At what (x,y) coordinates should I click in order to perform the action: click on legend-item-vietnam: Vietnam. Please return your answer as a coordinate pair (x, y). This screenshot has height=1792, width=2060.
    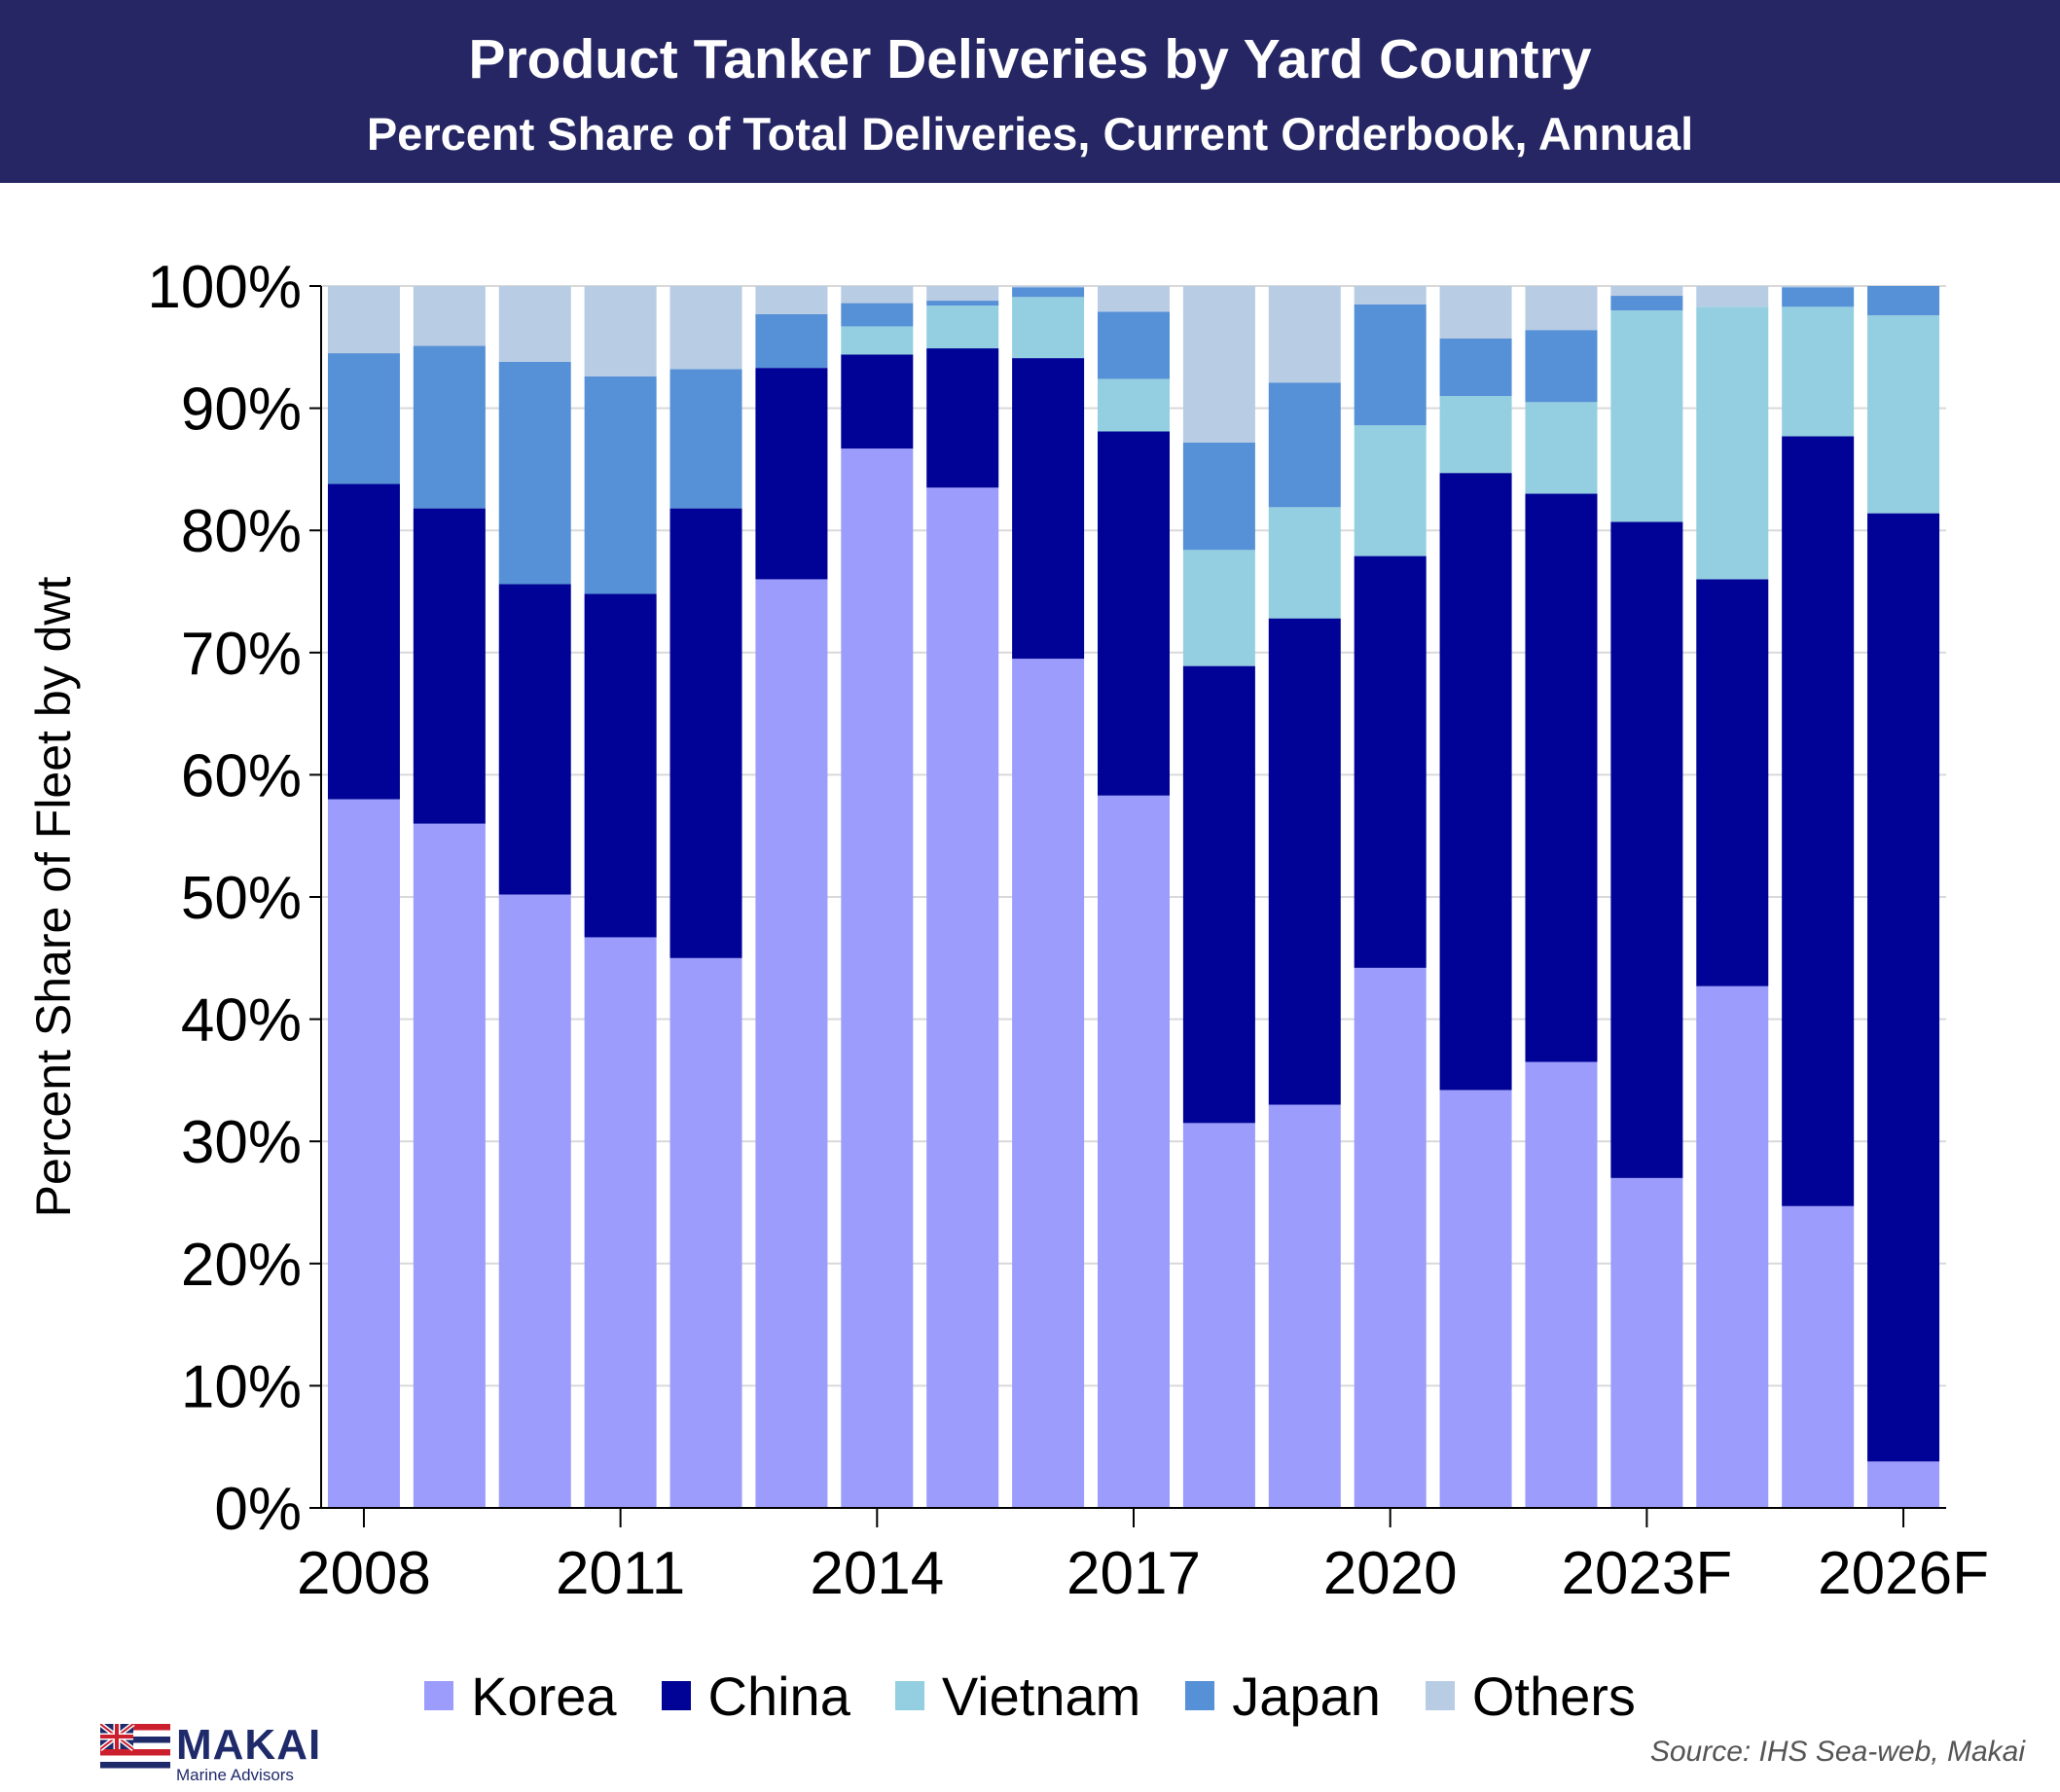
    Looking at the image, I should click on (1017, 1696).